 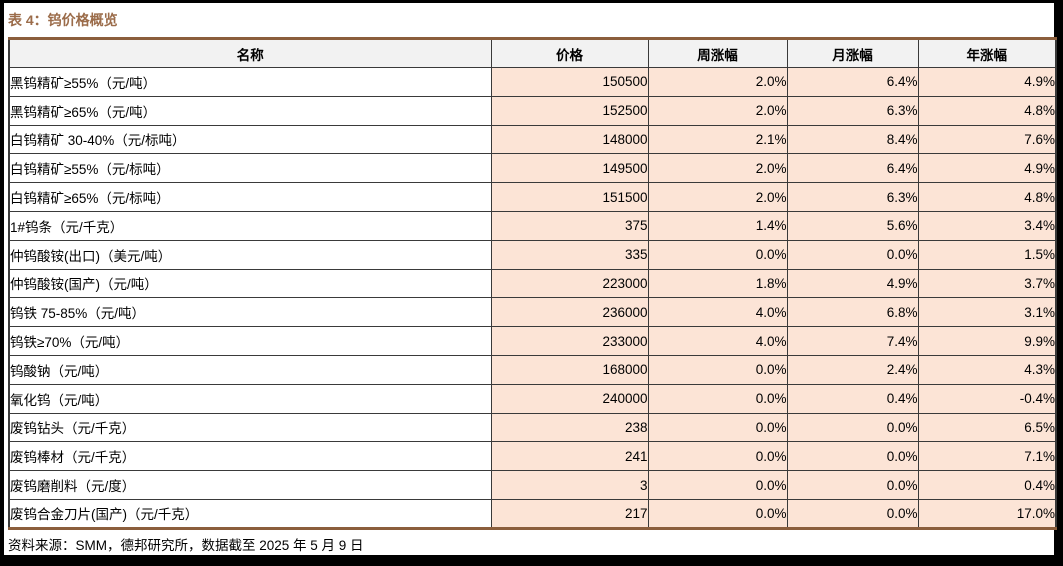 I want to click on table-row: 仲钨酸铵(出口)（美元/吨） 335 0.0% 0.0% 1.5%, so click(x=532, y=254).